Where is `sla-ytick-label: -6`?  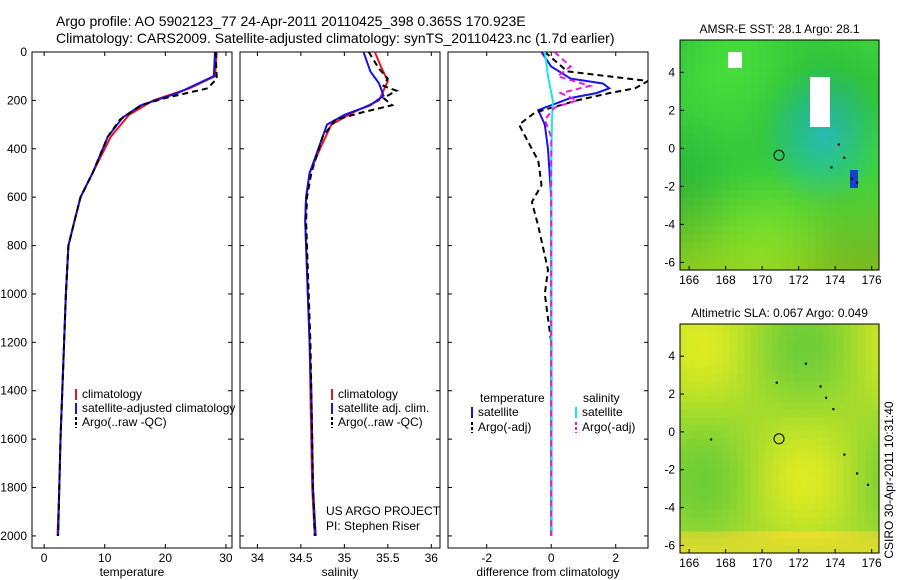 sla-ytick-label: -6 is located at coordinates (669, 545).